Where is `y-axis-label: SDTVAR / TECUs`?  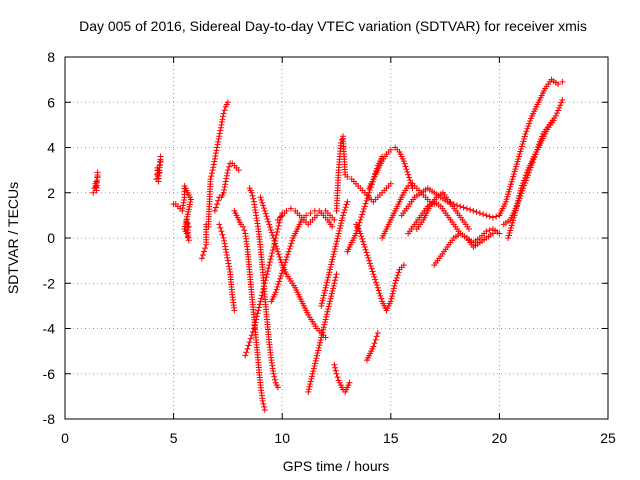 y-axis-label: SDTVAR / TECUs is located at coordinates (13, 238).